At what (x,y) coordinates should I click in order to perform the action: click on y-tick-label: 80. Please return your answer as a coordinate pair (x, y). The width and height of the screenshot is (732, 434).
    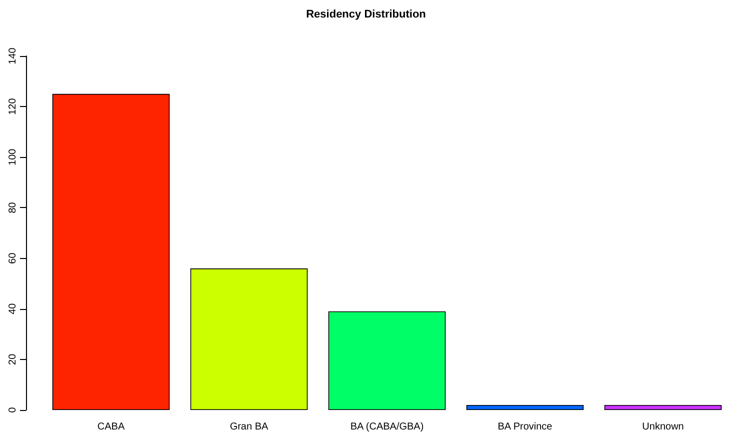
    Looking at the image, I should click on (13, 208).